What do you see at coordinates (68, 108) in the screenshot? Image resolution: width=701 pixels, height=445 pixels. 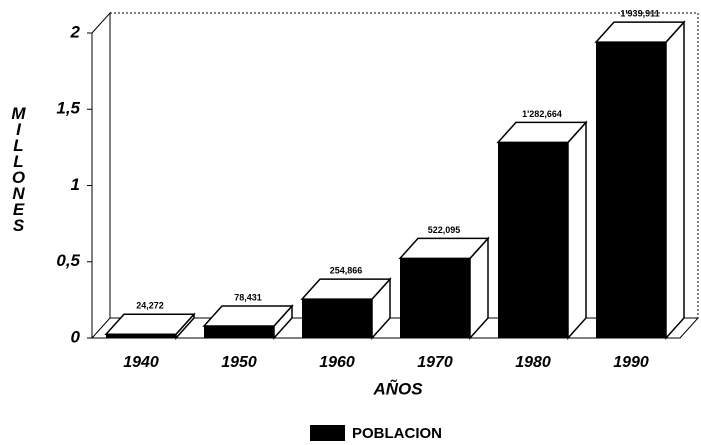 I see `y-tick-label: 1,5` at bounding box center [68, 108].